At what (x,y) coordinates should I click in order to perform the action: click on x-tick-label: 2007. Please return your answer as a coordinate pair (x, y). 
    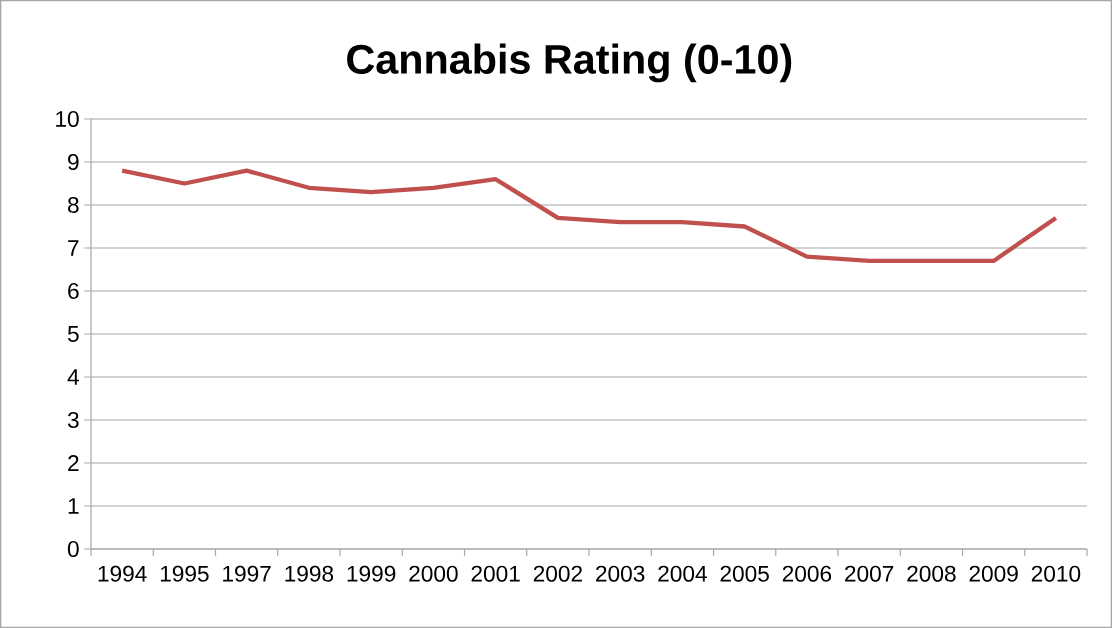
    Looking at the image, I should click on (869, 573).